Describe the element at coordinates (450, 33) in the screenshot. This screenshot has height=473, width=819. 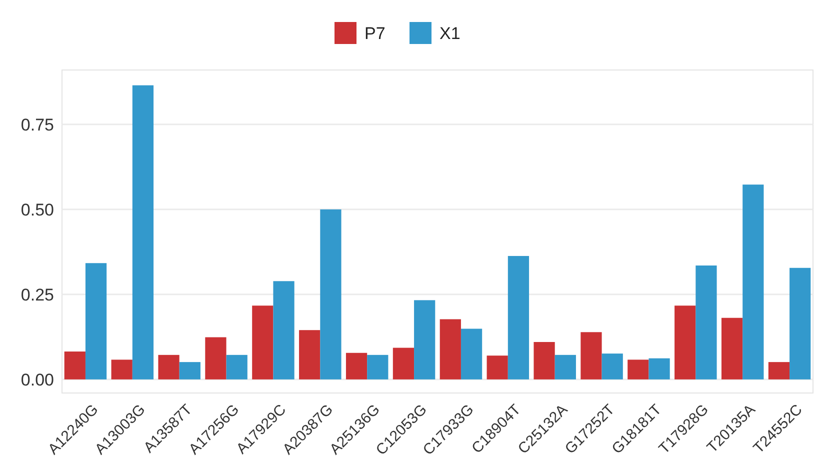
I see `legend-label: X1` at that location.